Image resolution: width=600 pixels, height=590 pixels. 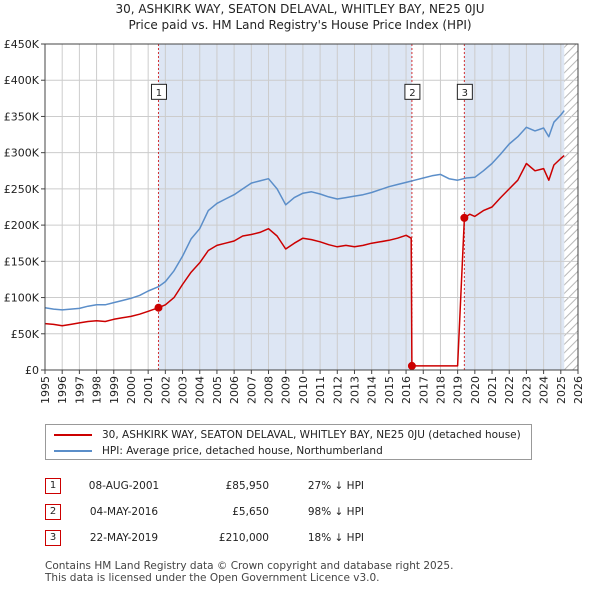 I want to click on x-tick-label: 2019, so click(x=458, y=390).